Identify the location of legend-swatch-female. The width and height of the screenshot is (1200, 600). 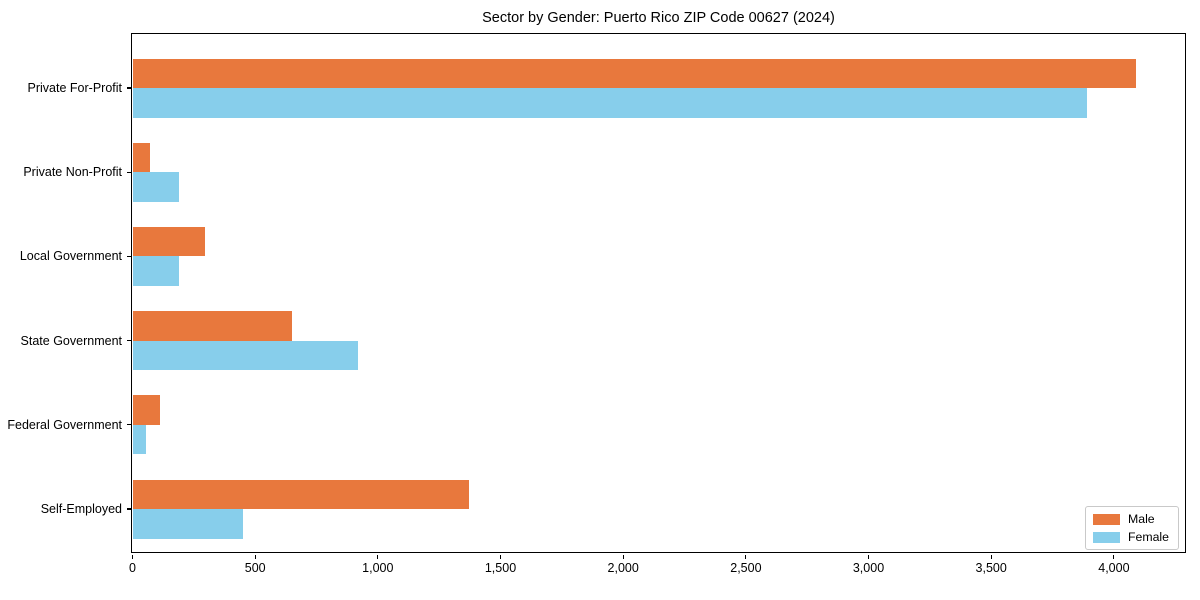
(1106, 537).